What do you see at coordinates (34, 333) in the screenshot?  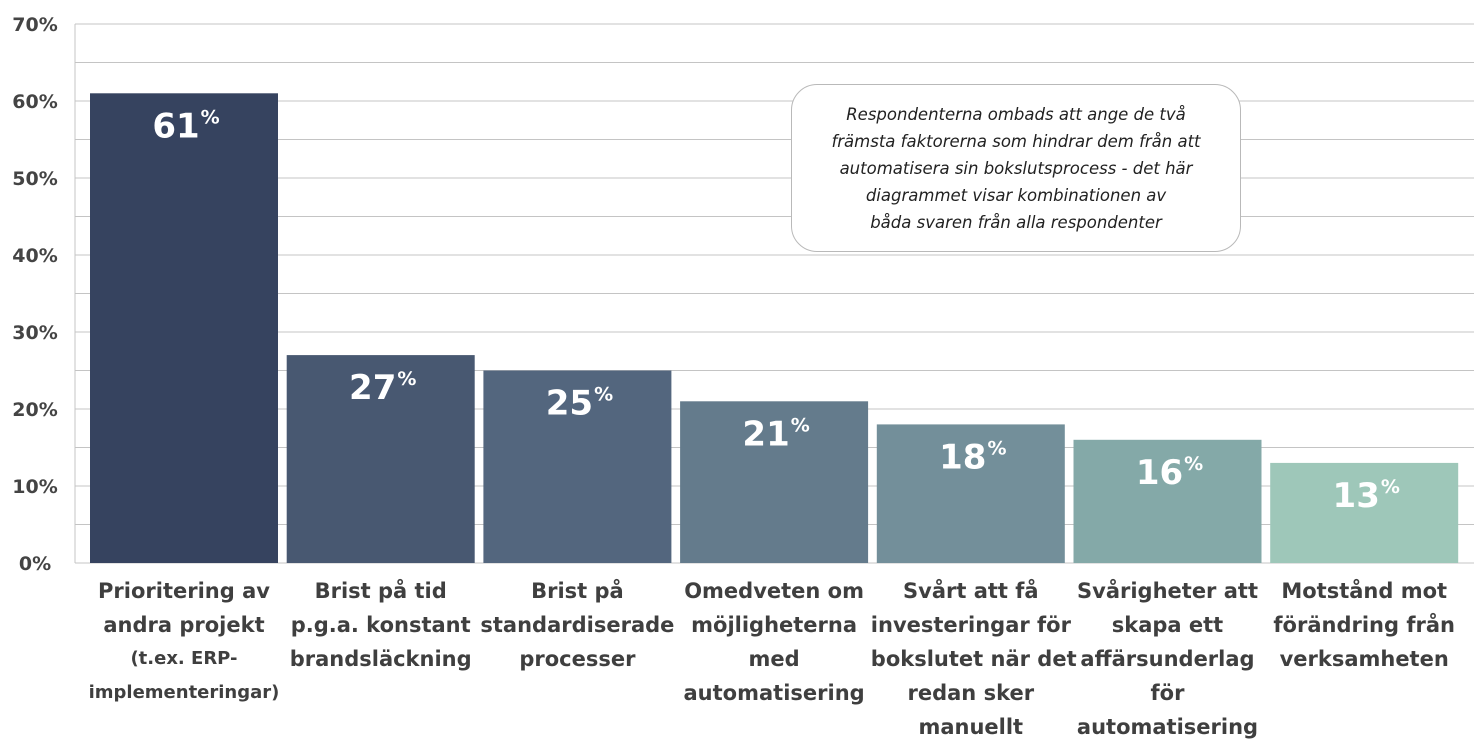 I see `y-tick-label: 30%` at bounding box center [34, 333].